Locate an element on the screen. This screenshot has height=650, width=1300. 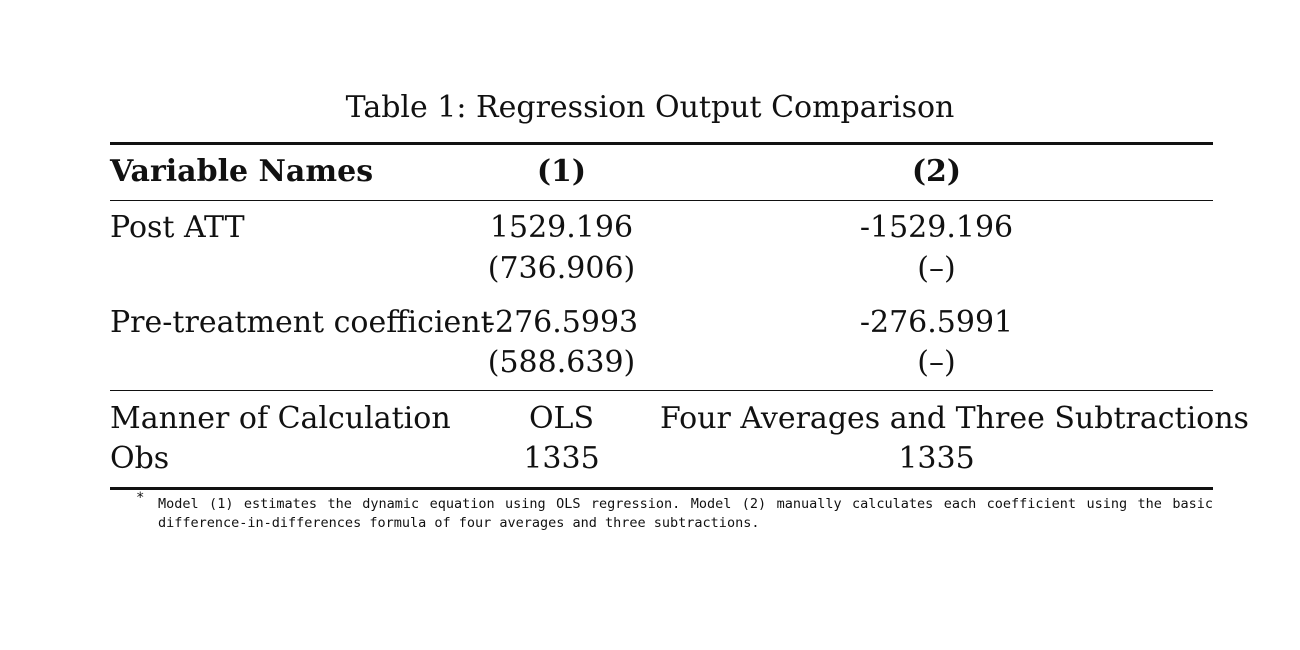
post-att-col2-se: (–) is located at coordinates (936, 268).